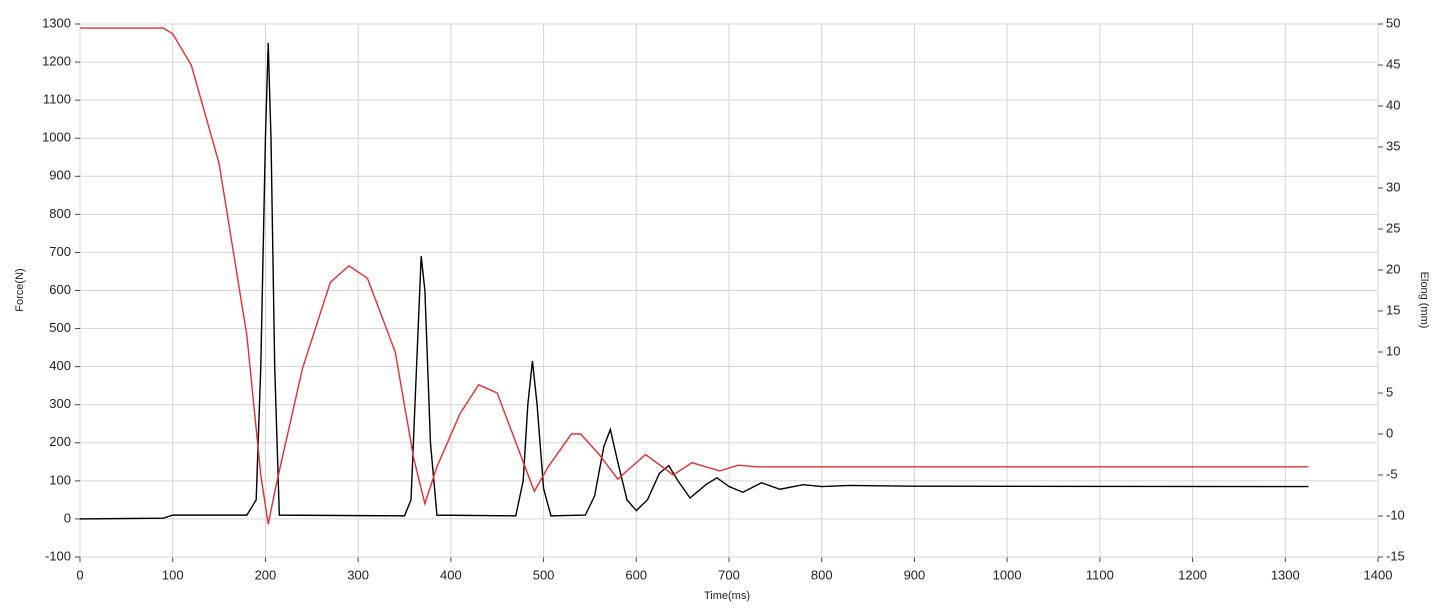 The image size is (1445, 608). Describe the element at coordinates (727, 596) in the screenshot. I see `x-axis-label: Time(ms)` at that location.